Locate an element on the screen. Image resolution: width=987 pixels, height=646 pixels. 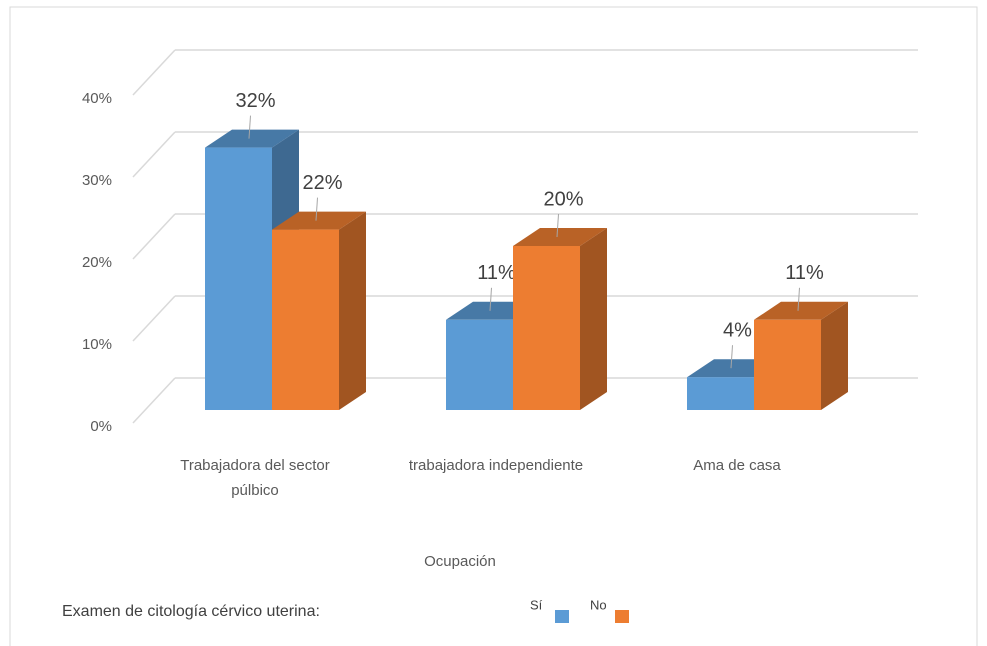
data-label: 4% is located at coordinates (737, 330).